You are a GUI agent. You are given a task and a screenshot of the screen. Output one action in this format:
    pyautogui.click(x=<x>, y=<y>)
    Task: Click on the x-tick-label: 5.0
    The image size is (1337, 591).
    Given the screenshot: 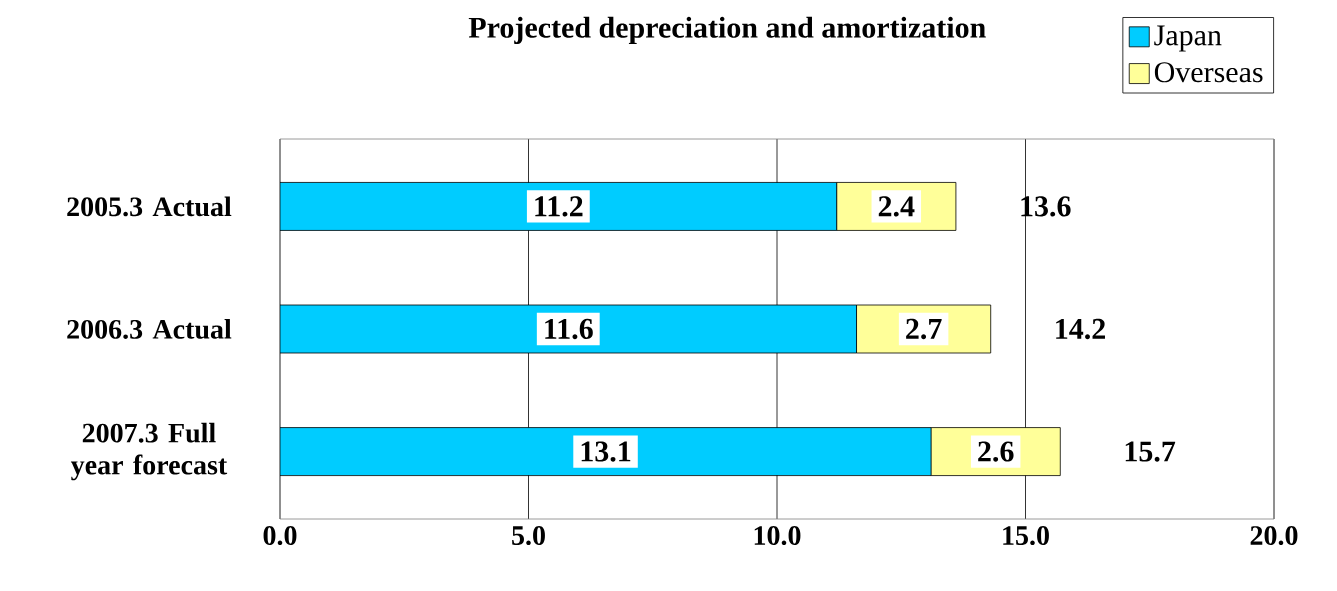 What is the action you would take?
    pyautogui.click(x=528, y=536)
    